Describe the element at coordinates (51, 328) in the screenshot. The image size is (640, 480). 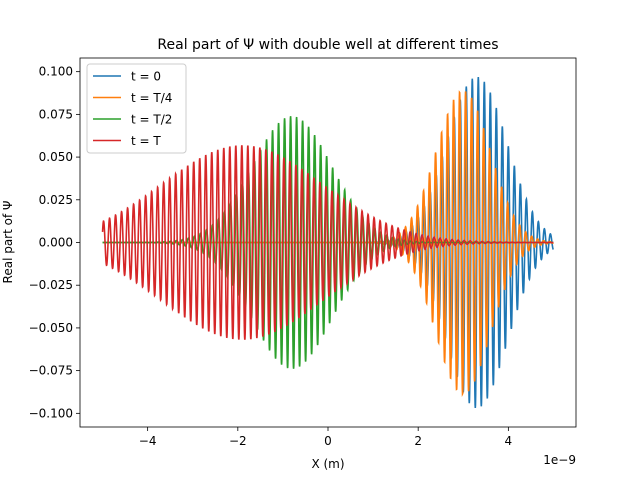
I see `y-tick-label: −0.050` at that location.